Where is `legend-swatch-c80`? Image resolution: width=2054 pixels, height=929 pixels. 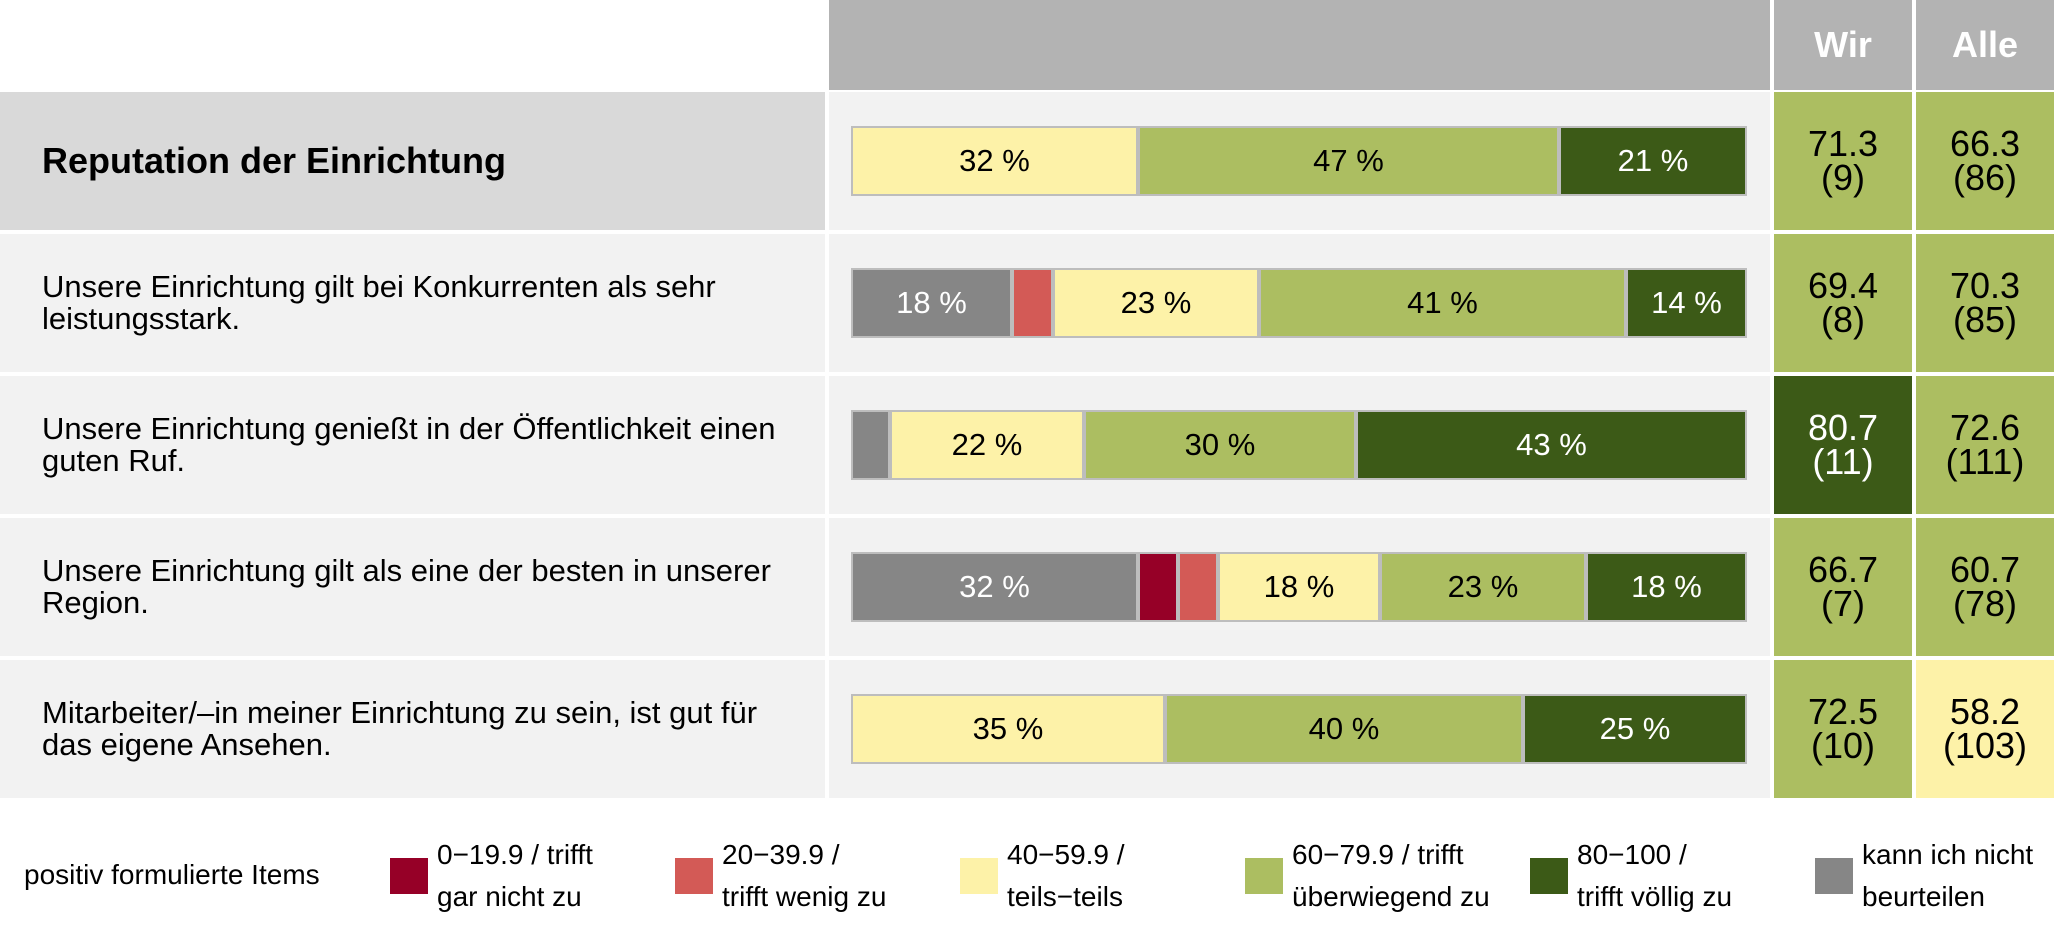
legend-swatch-c80 is located at coordinates (1549, 876).